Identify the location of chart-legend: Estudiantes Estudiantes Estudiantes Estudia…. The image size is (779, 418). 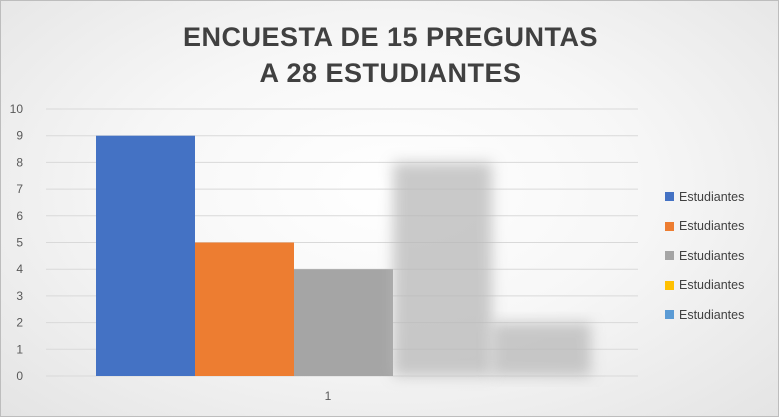
(704, 256).